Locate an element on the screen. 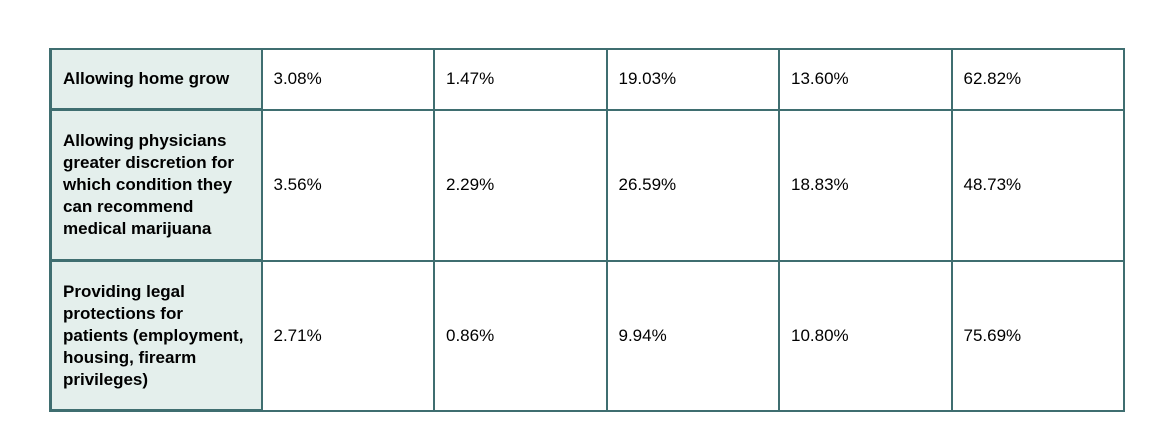 This screenshot has height=434, width=1166. row-header: Allowing home grow is located at coordinates (156, 79).